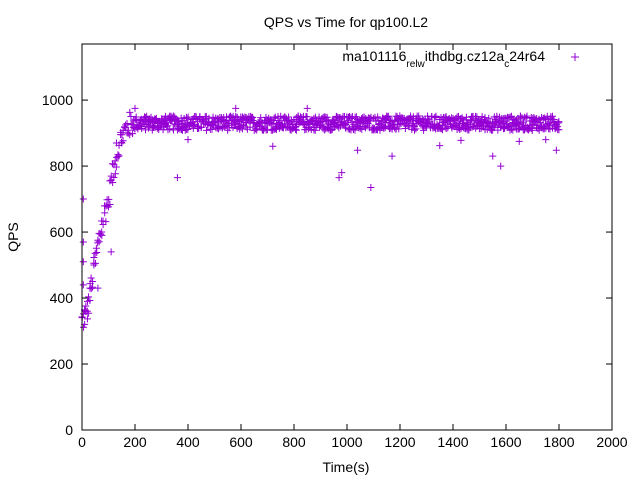 The height and width of the screenshot is (480, 640). I want to click on legend: ma101116relwithdbg.cz12ac24r64, so click(460, 59).